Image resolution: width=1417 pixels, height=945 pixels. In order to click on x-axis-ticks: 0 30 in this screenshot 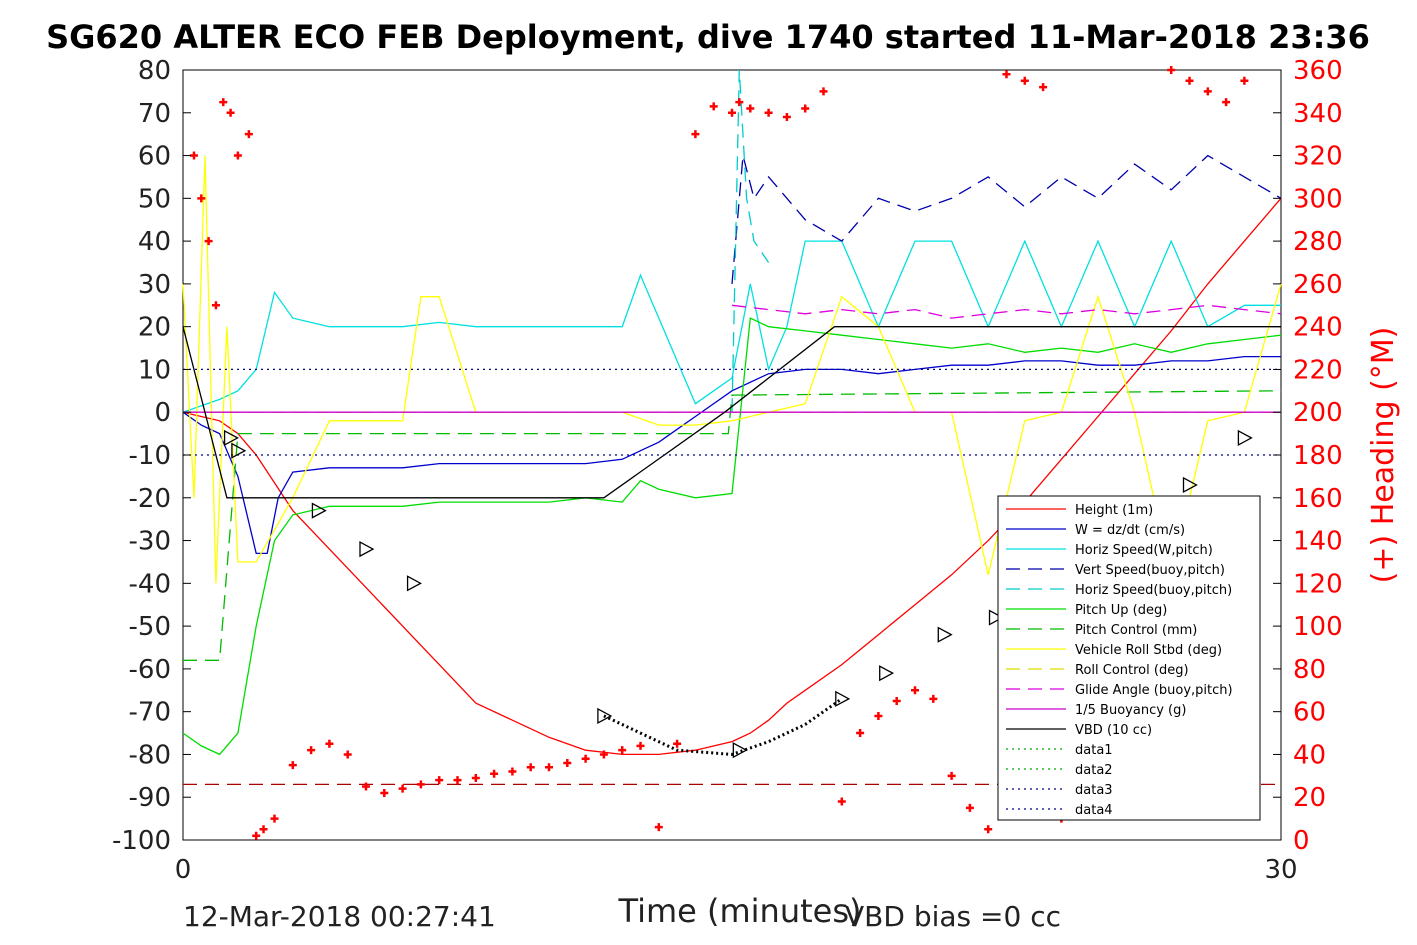, I will do `click(736, 870)`.